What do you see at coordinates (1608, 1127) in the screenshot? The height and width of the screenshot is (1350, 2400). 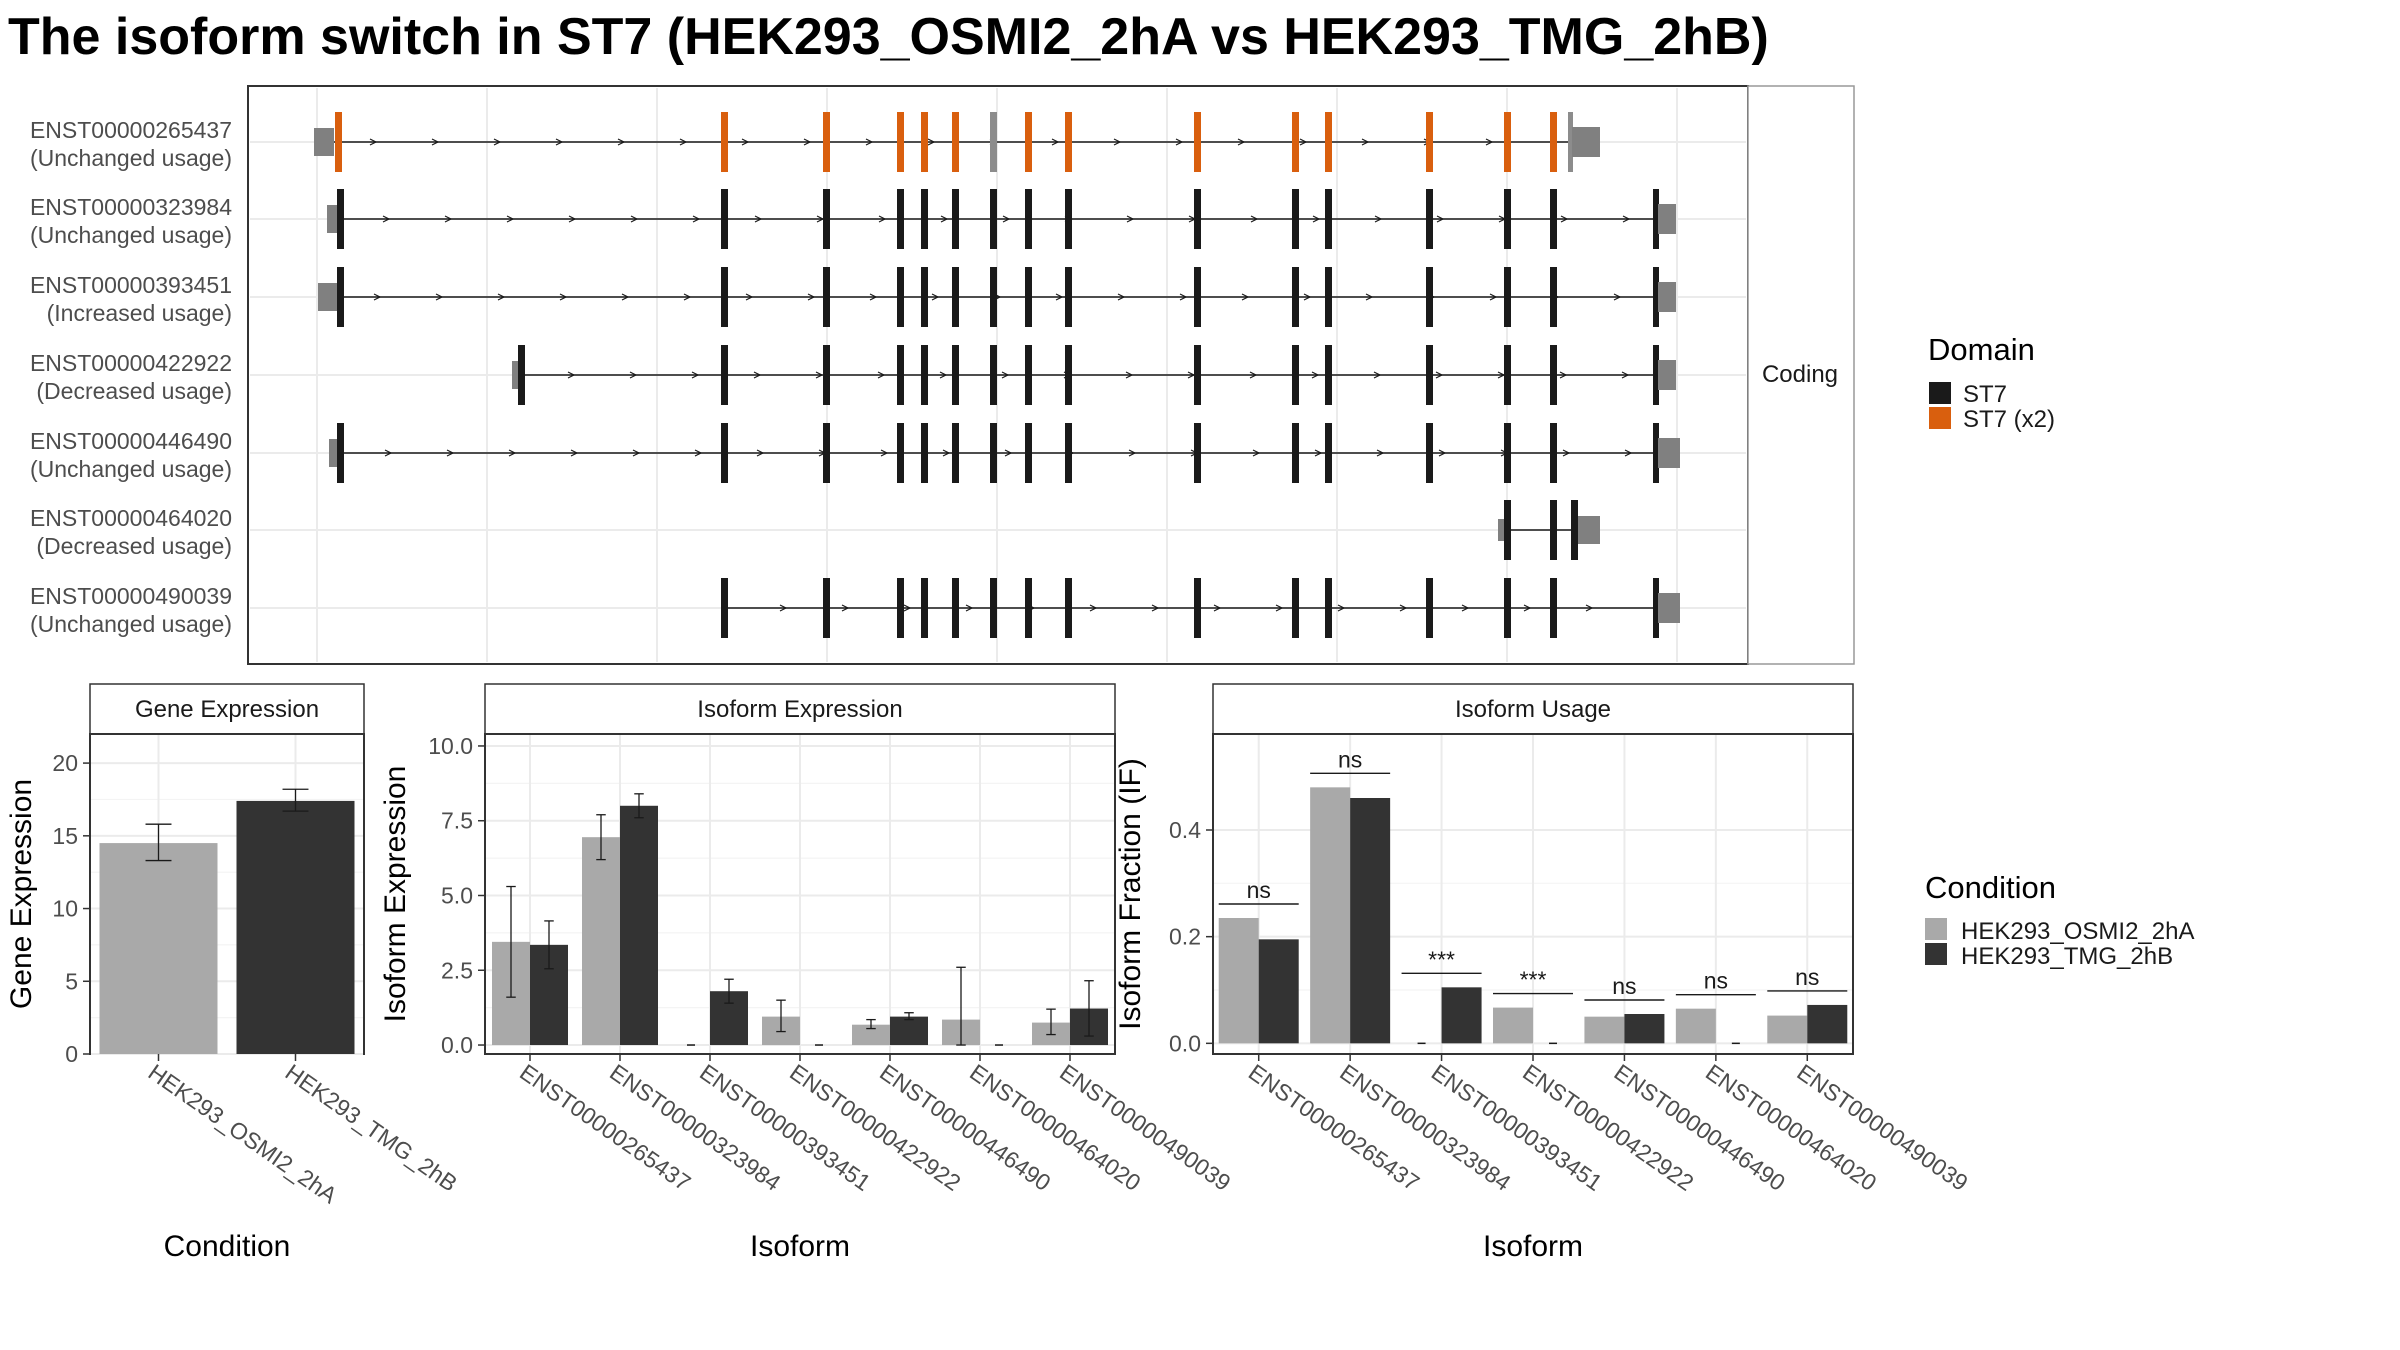 I see `x-tick-label: ENST00000422922` at bounding box center [1608, 1127].